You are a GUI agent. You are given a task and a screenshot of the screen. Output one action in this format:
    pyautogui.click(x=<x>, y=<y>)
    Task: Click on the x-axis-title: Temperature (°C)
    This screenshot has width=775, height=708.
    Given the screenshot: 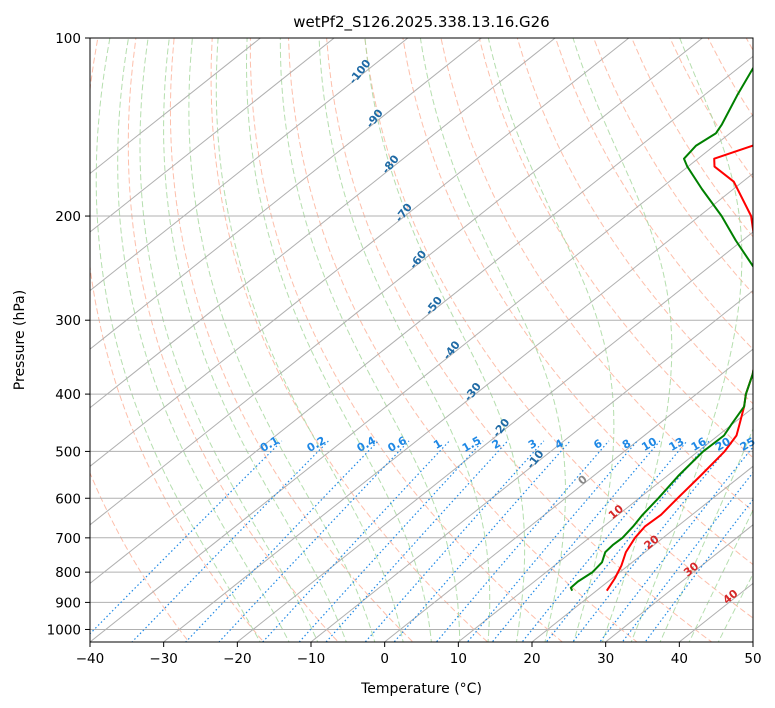 What is the action you would take?
    pyautogui.click(x=421, y=689)
    